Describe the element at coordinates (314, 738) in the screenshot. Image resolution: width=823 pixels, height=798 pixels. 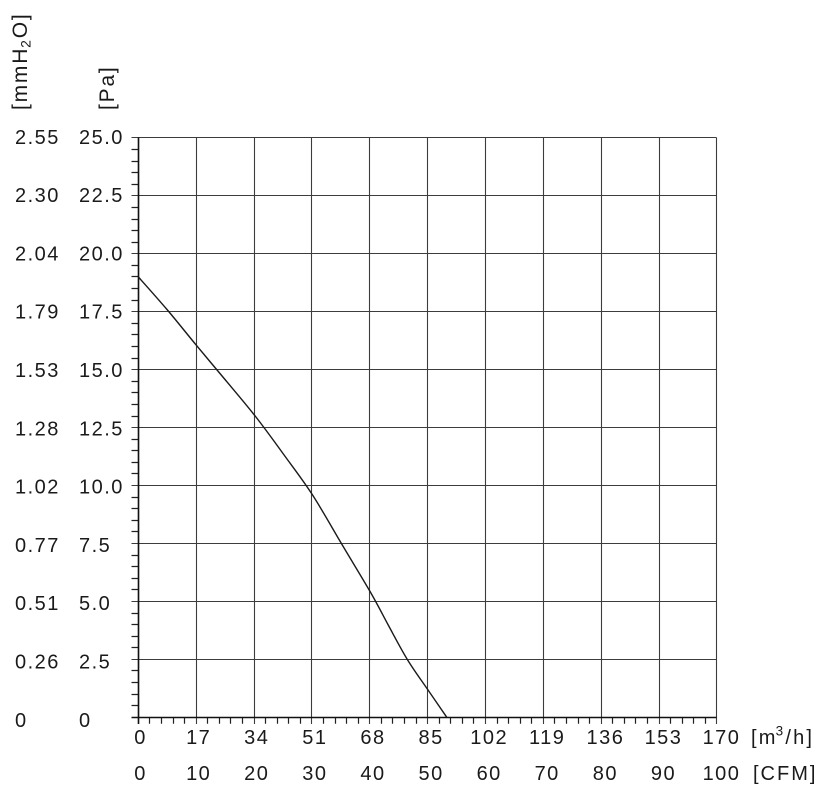
I see `svg-text: 51` at that location.